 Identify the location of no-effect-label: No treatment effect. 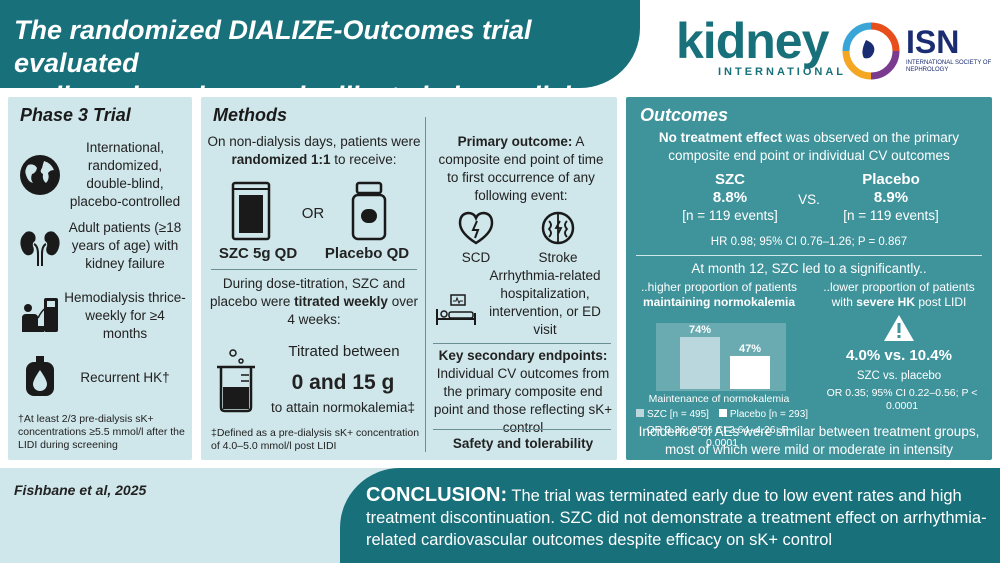
(720, 137).